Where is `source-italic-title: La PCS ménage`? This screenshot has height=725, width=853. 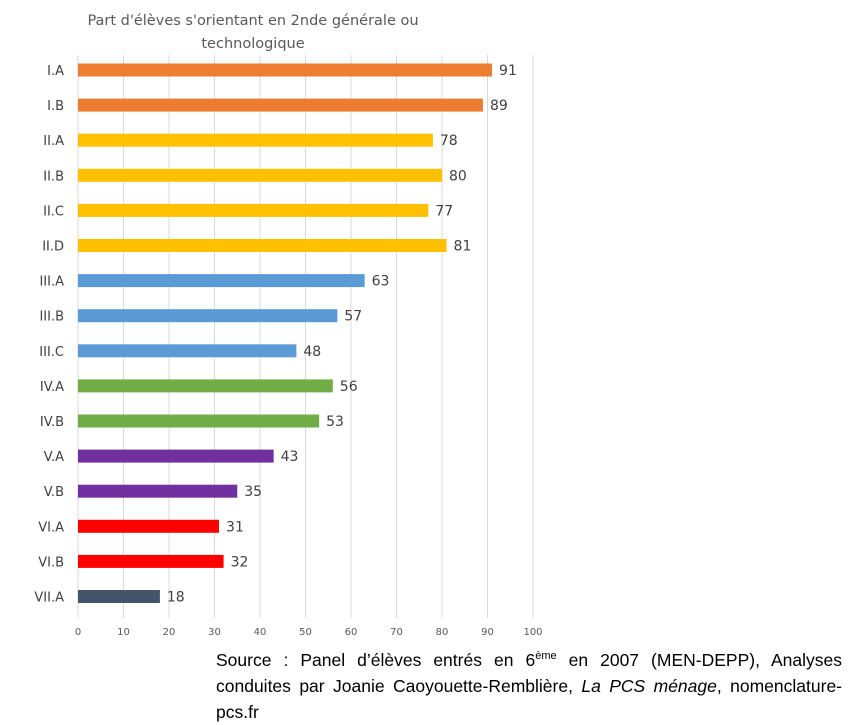 source-italic-title: La PCS ménage is located at coordinates (649, 686).